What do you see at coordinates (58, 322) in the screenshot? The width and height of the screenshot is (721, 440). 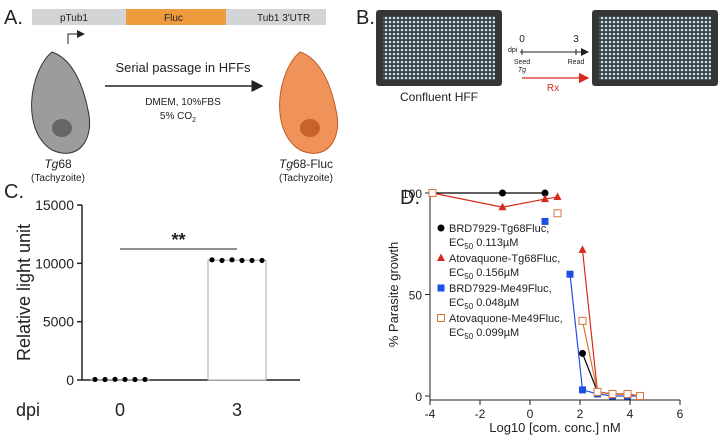 I see `y-tick-label: 5000` at bounding box center [58, 322].